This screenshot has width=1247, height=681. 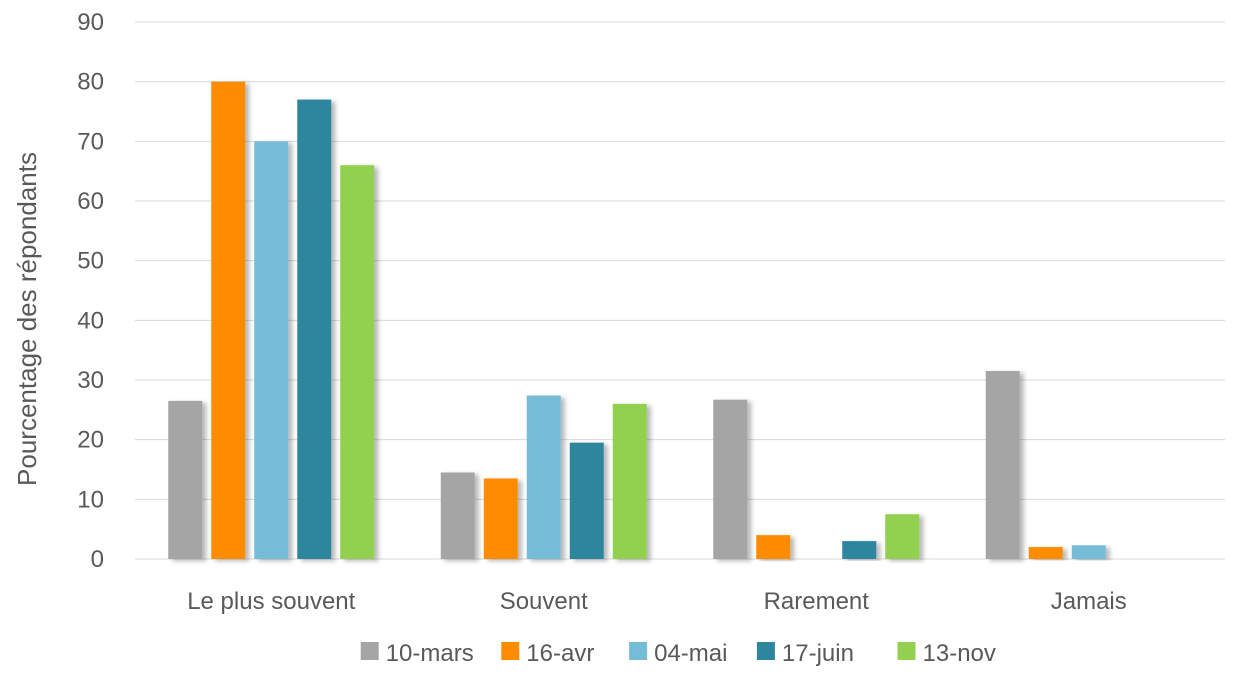 I want to click on y-tick-label: 50, so click(x=90, y=261).